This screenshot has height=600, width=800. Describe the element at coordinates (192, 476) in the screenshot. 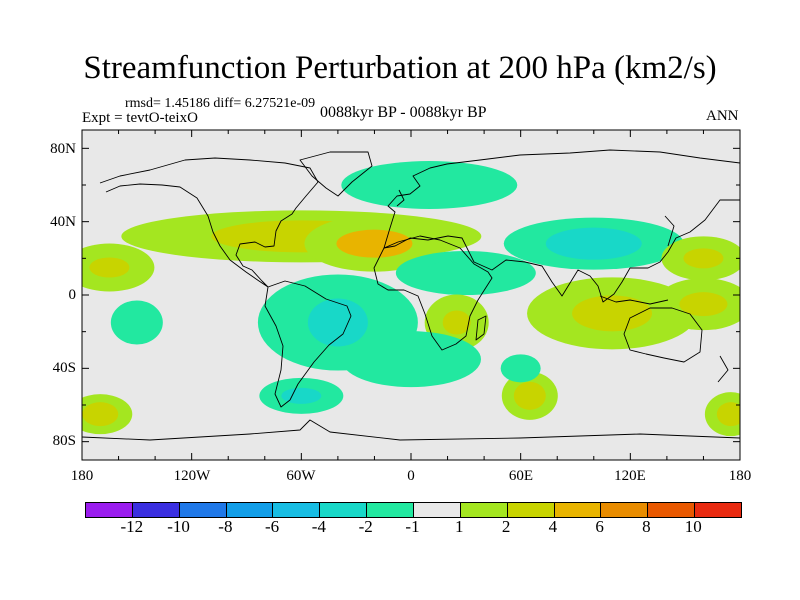

I see `lon-label-120w: 120W` at that location.